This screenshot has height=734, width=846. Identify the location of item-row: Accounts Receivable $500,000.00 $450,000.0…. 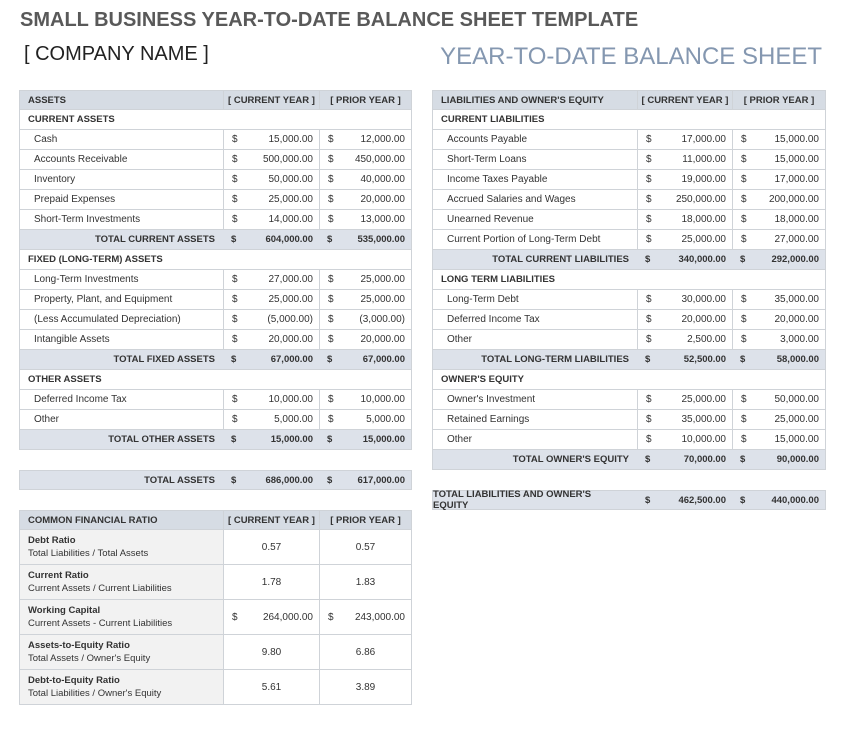
(215, 160).